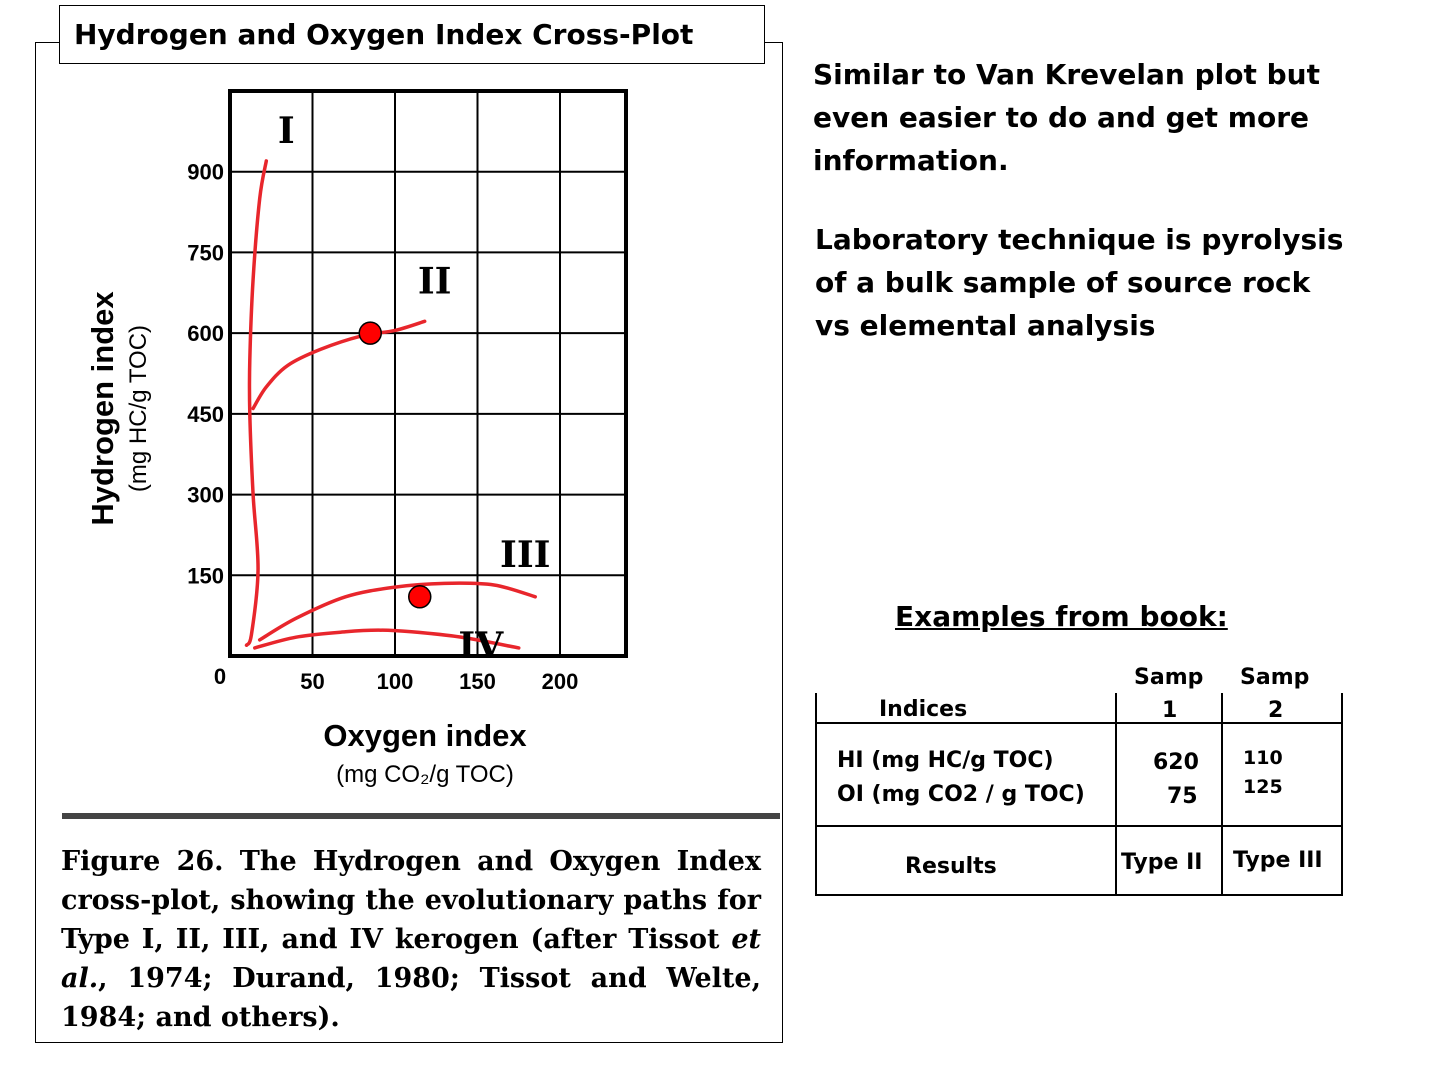  What do you see at coordinates (1169, 677) in the screenshot?
I see `header-samp1-top: Samp` at bounding box center [1169, 677].